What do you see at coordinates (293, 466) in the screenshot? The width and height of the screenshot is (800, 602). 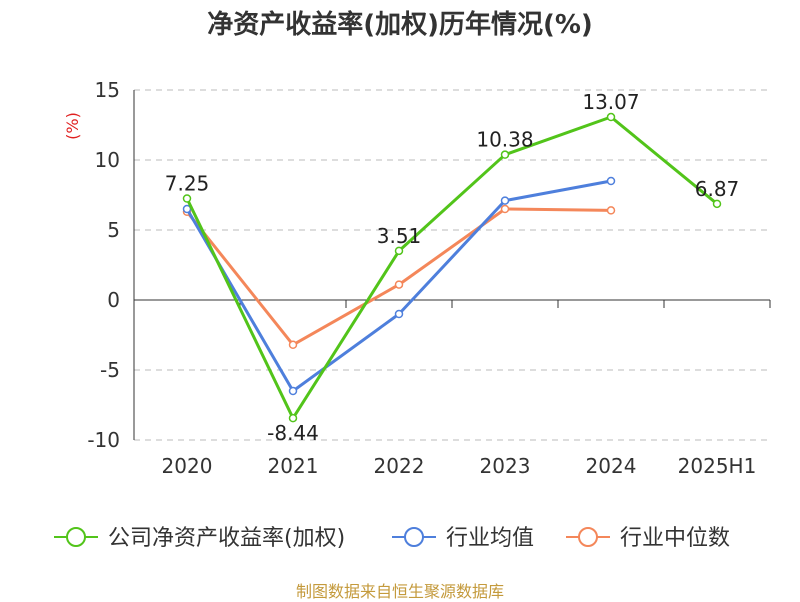 I see `x-tick-label: 2021` at bounding box center [293, 466].